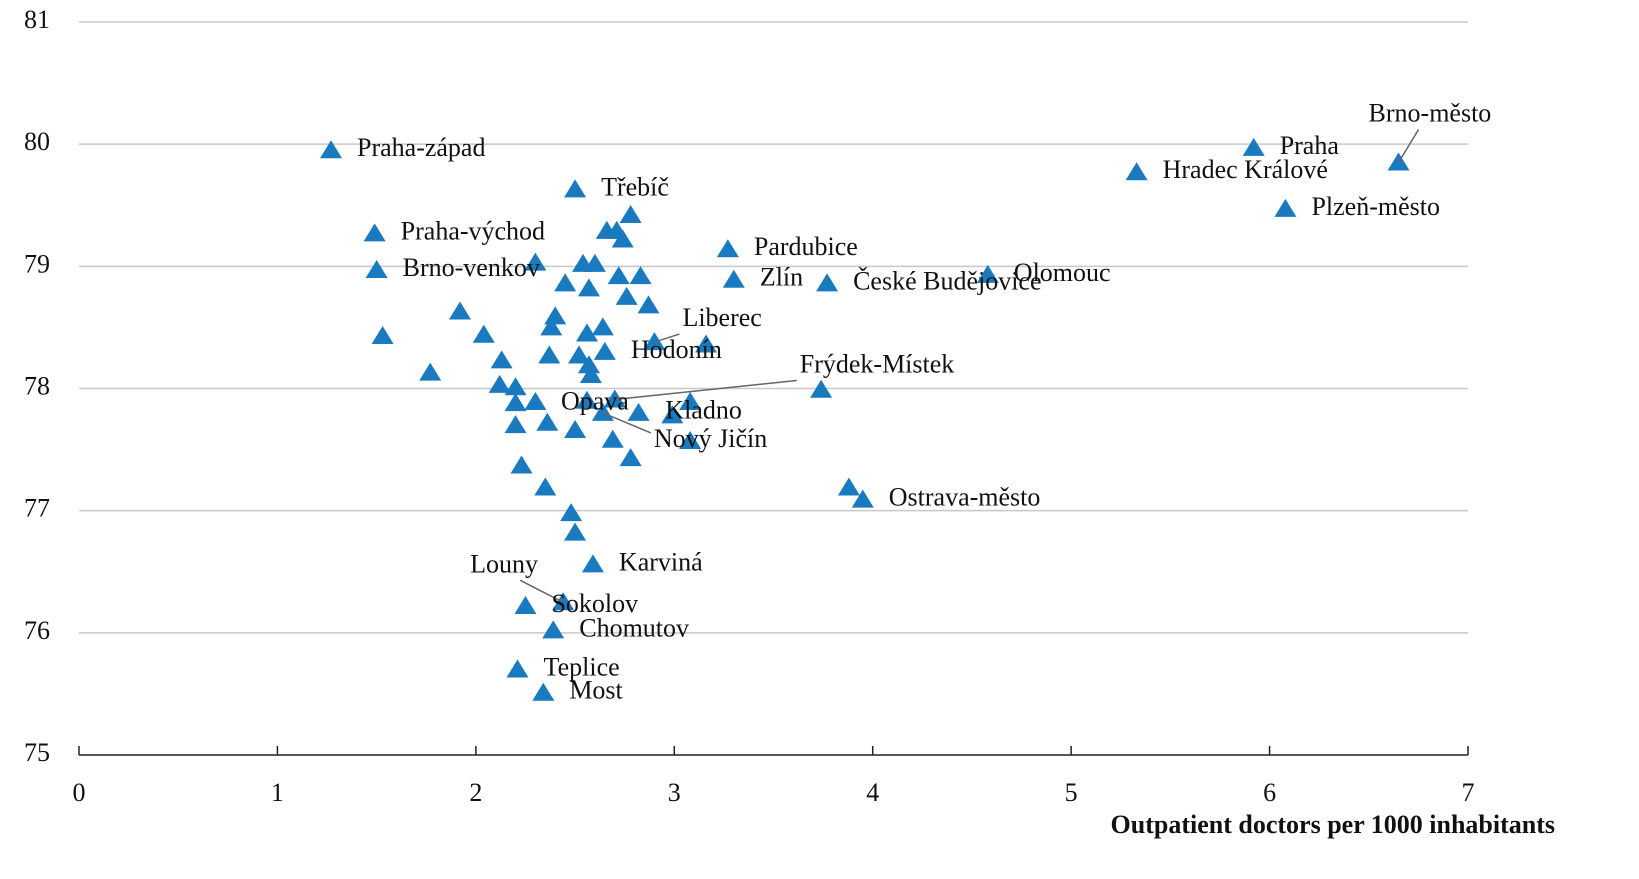 This screenshot has width=1639, height=879. I want to click on x-tick-label: 6, so click(1269, 792).